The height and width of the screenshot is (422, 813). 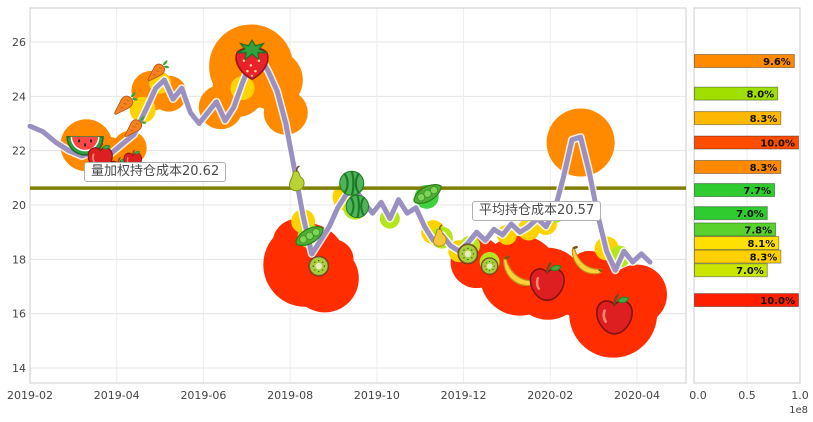 What do you see at coordinates (203, 395) in the screenshot?
I see `x-axis-tick-label: 2019-06` at bounding box center [203, 395].